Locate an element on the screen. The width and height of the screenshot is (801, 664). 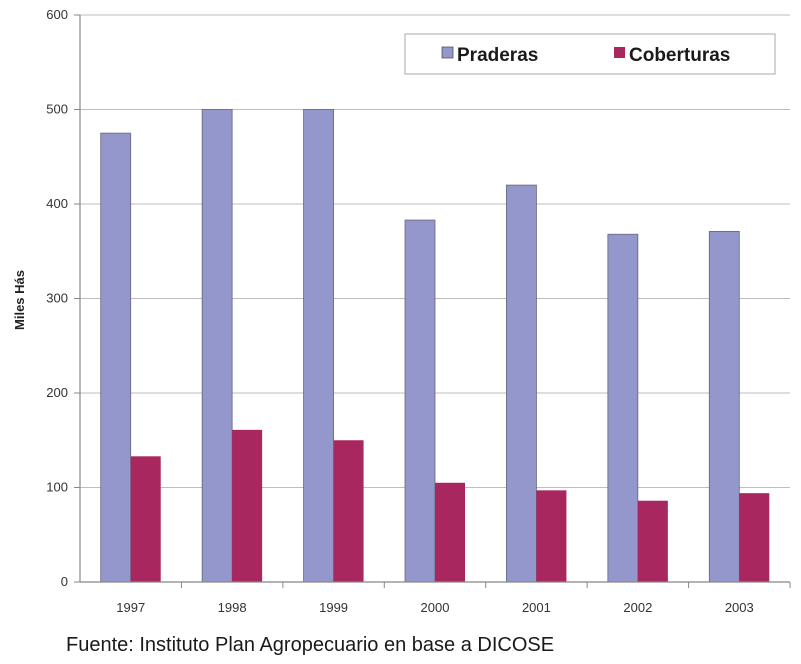
y-tick-label: 300 is located at coordinates (57, 298).